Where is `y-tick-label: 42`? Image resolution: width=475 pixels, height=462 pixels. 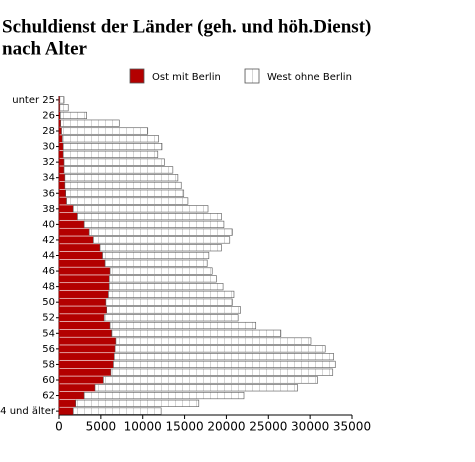 y-tick-label: 42 is located at coordinates (48, 240).